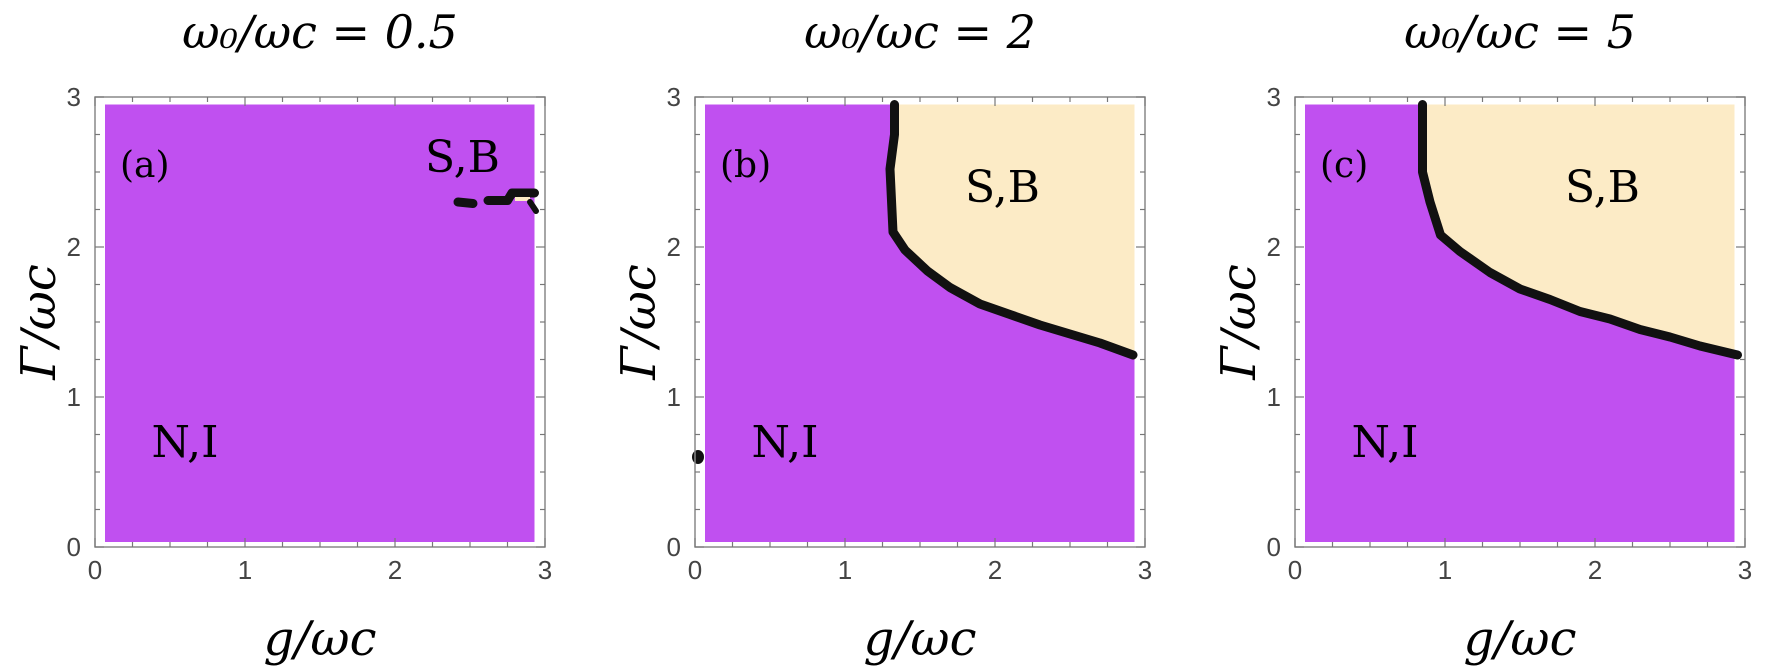 This screenshot has height=672, width=1770. Describe the element at coordinates (920, 32) in the screenshot. I see `panel-title: ω₀/ωc = 2` at that location.